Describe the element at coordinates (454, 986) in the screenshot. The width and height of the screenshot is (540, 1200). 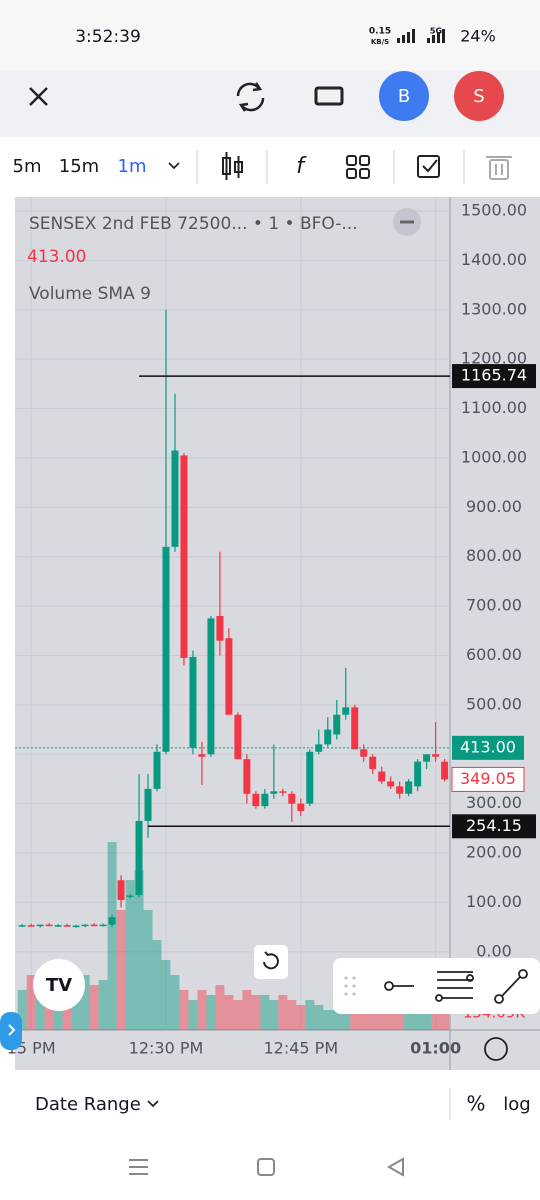
I see `fib-tool` at that location.